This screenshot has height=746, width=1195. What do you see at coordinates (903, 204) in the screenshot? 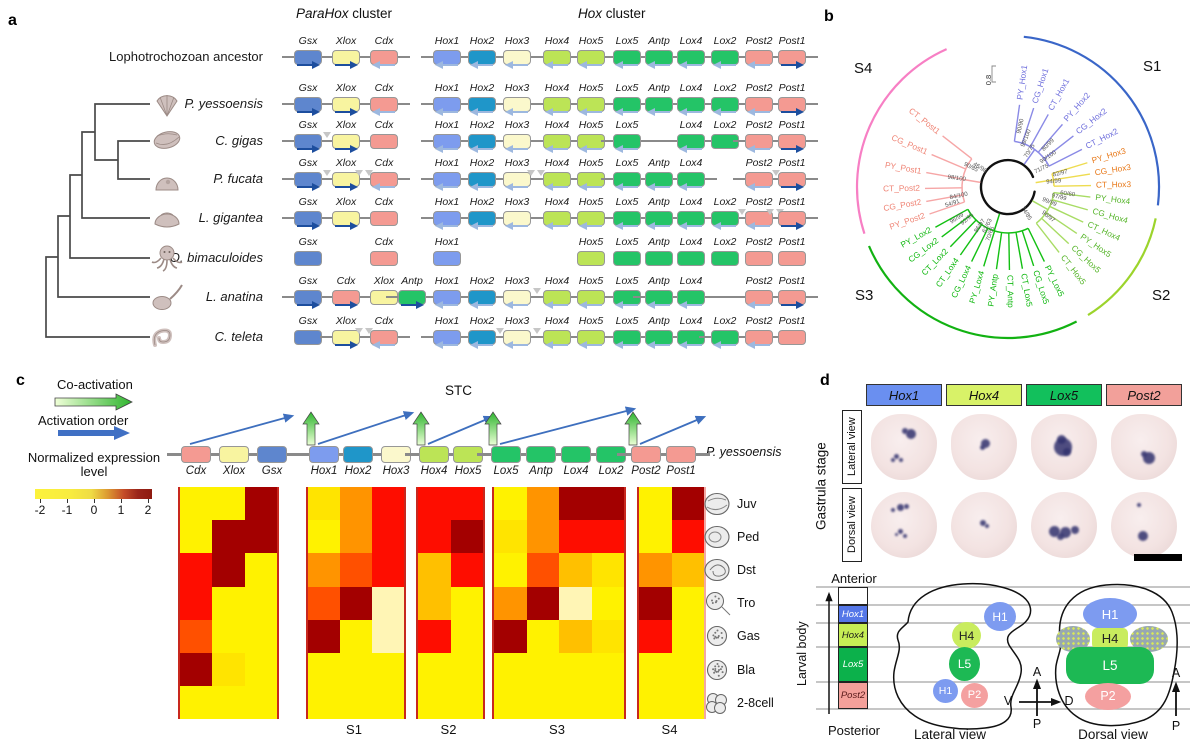
I see `tip-label-CG_Post2: CG_Post2` at bounding box center [903, 204].